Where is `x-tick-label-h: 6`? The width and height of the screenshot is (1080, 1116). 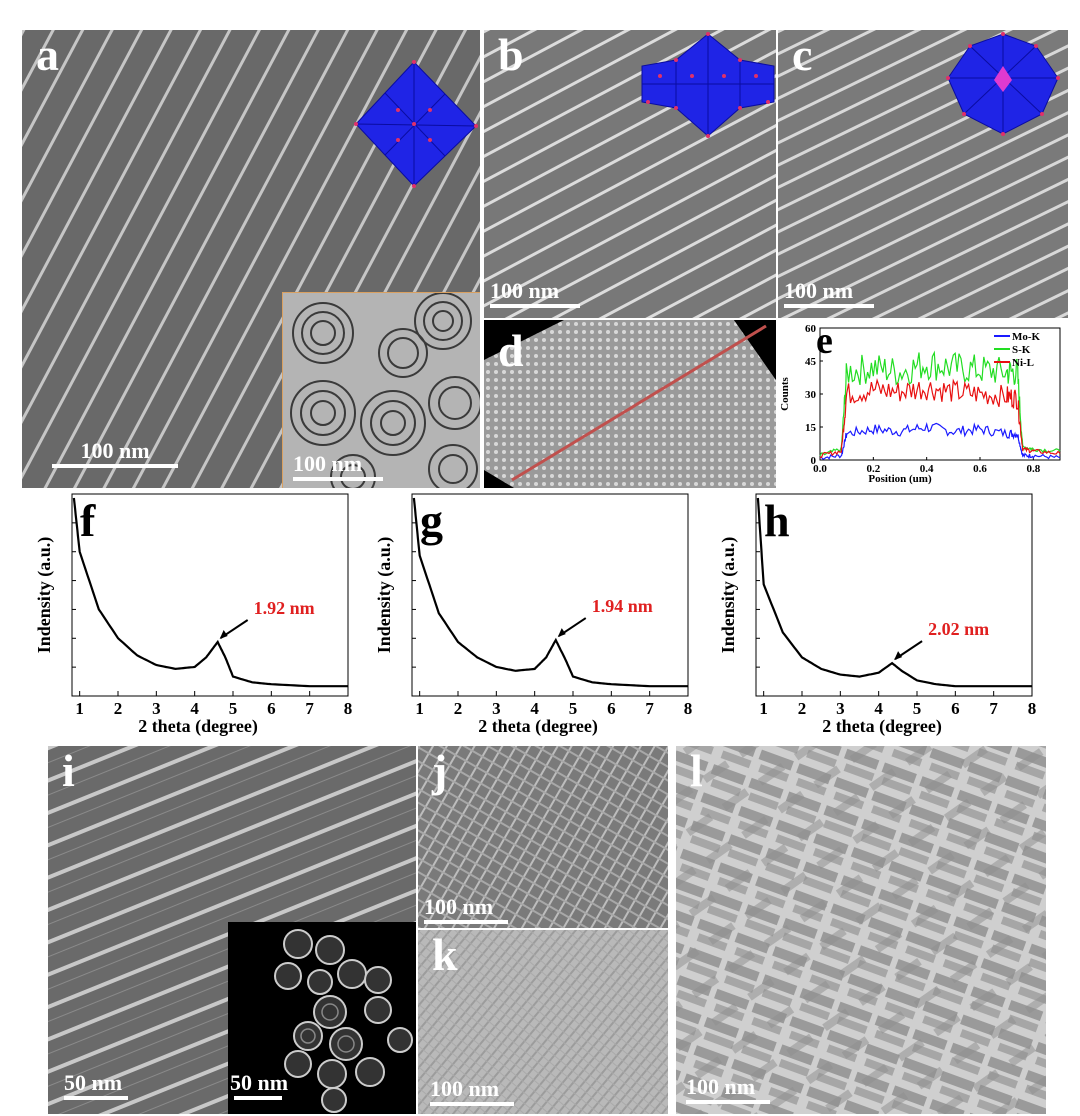 x-tick-label-h: 6 is located at coordinates (955, 708).